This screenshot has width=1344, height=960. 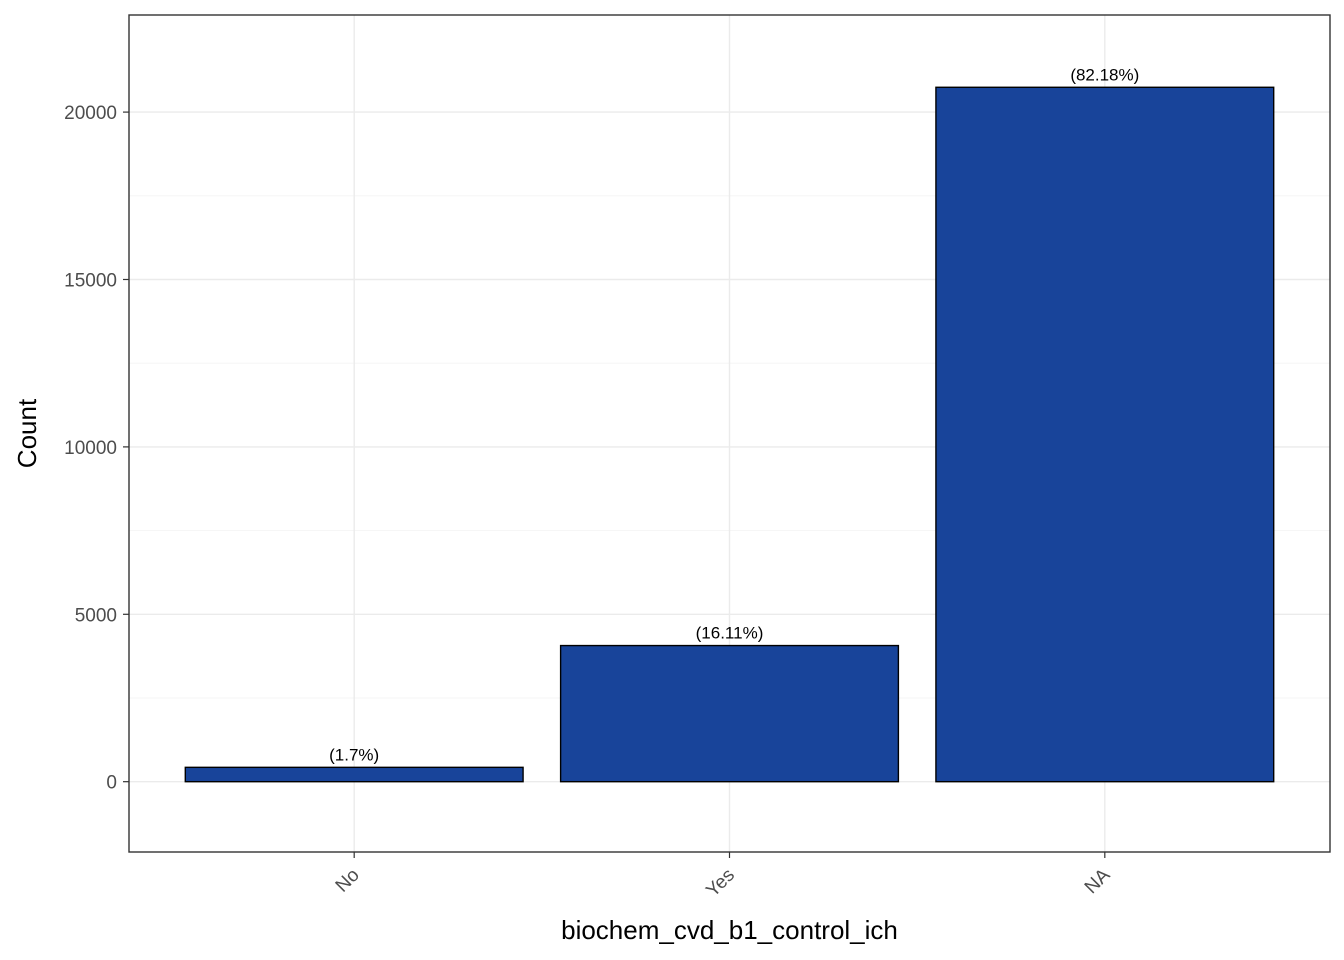 What do you see at coordinates (348, 881) in the screenshot?
I see `x-tick-label: No` at bounding box center [348, 881].